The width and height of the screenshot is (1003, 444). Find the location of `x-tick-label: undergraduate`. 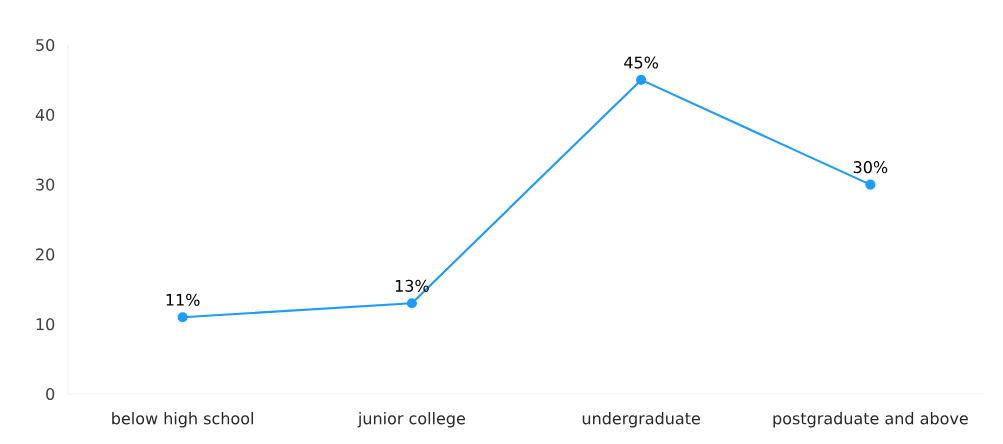

x-tick-label: undergraduate is located at coordinates (641, 420).